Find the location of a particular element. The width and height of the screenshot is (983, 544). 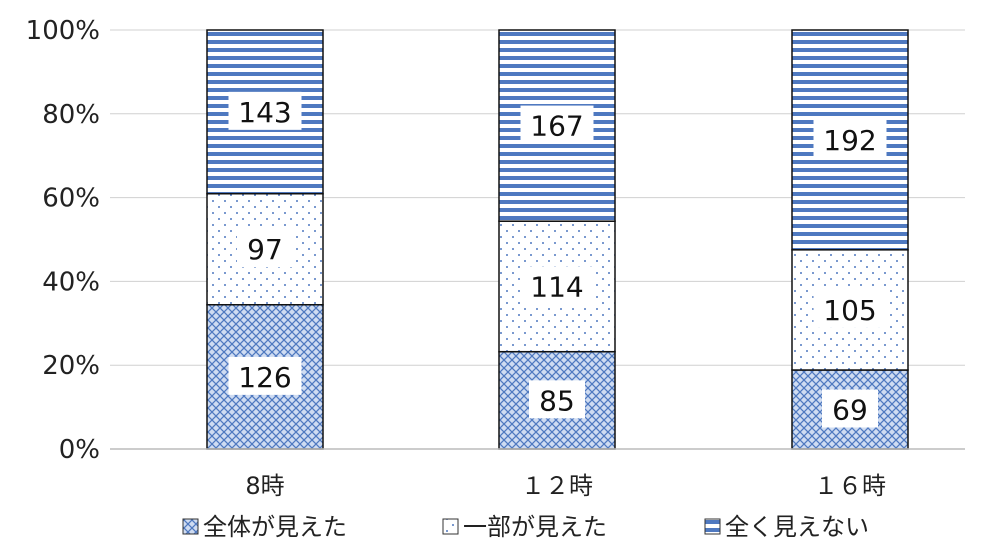

y-tick-label: 80% is located at coordinates (71, 115).